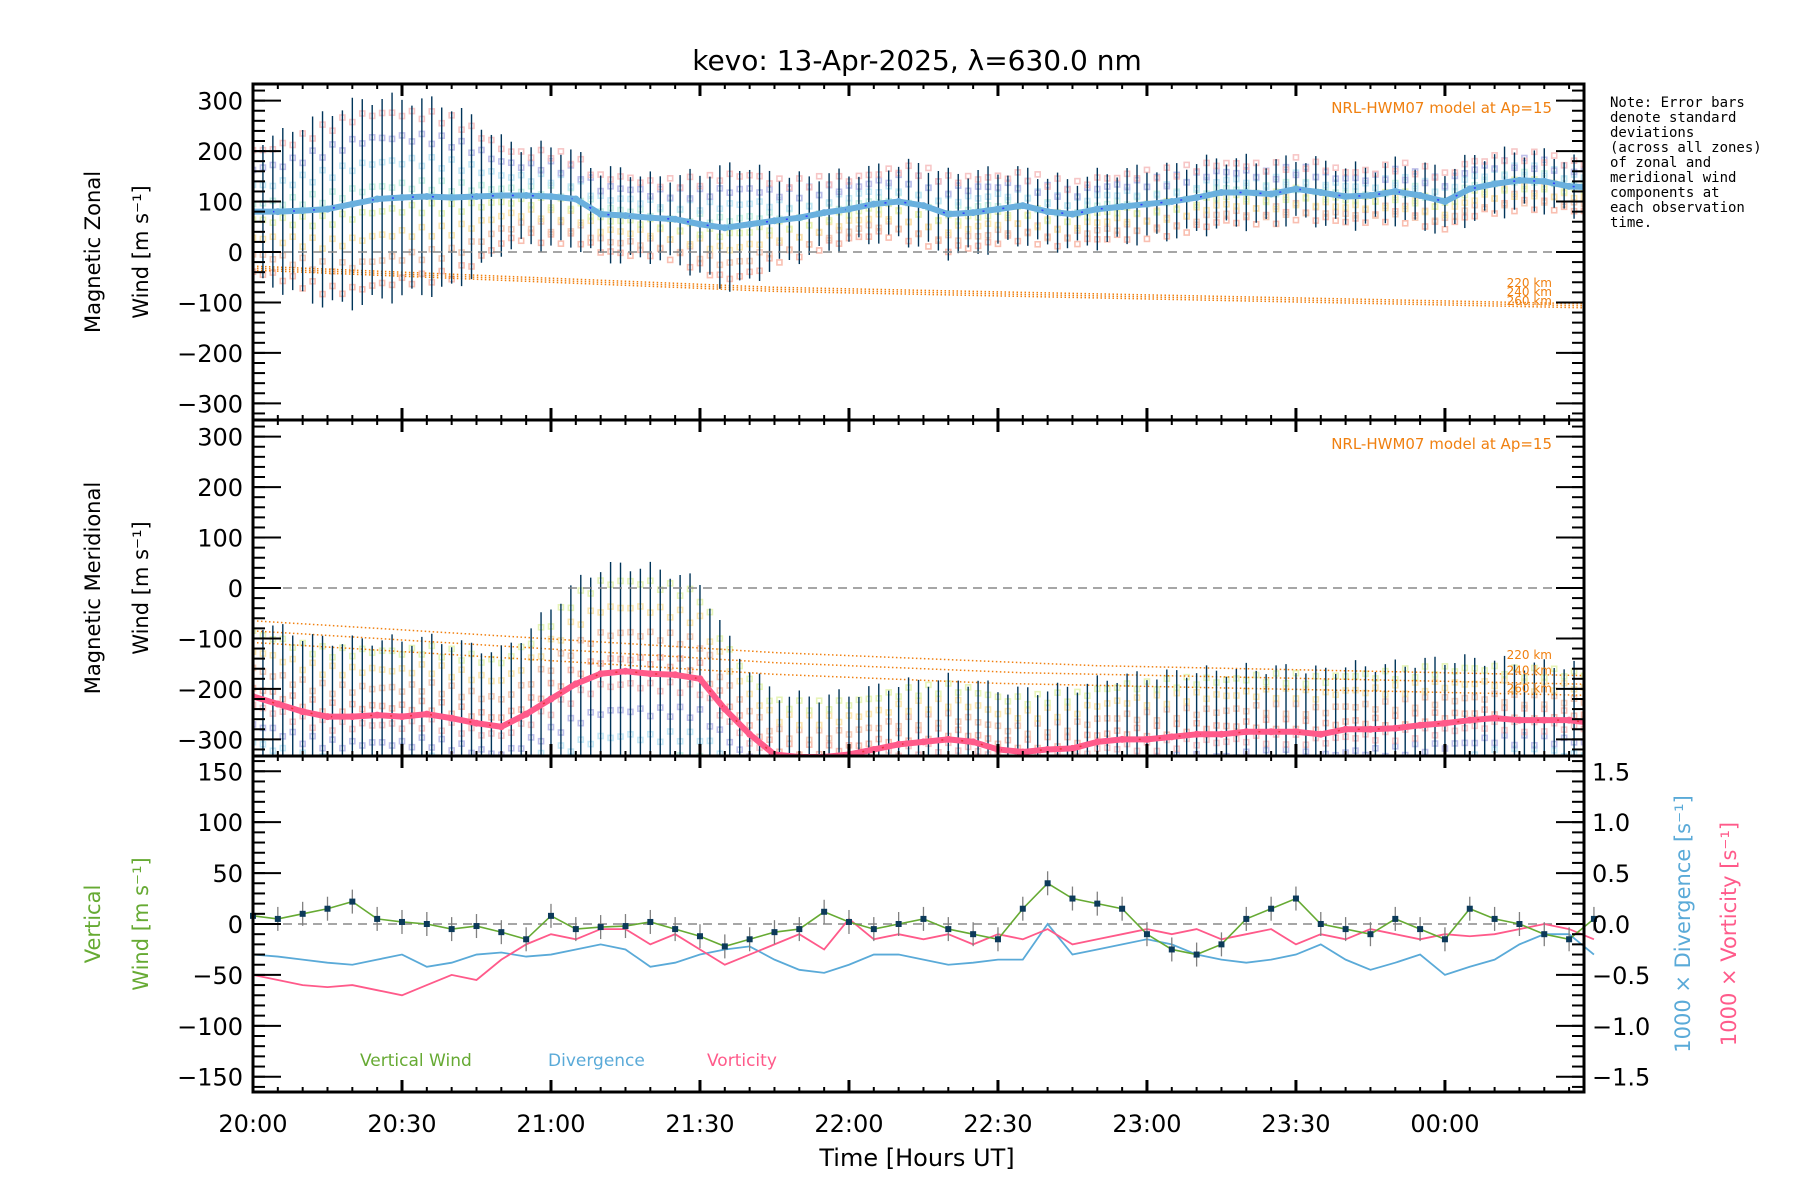 The image size is (1800, 1200). I want to click on y2-tick-label: 1.5, so click(1611, 772).